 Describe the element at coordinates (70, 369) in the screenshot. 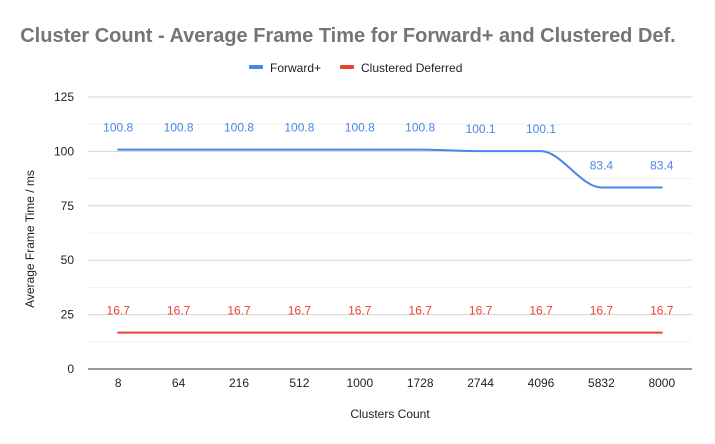

I see `y-tick-label: 0` at that location.